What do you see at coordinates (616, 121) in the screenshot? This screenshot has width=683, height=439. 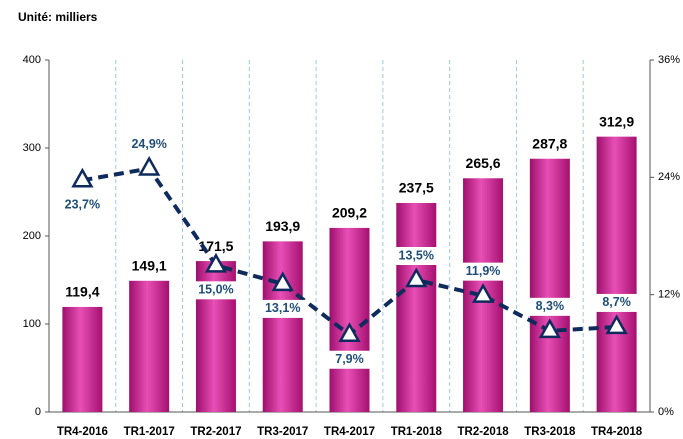 I see `bar-label: 312,9` at bounding box center [616, 121].